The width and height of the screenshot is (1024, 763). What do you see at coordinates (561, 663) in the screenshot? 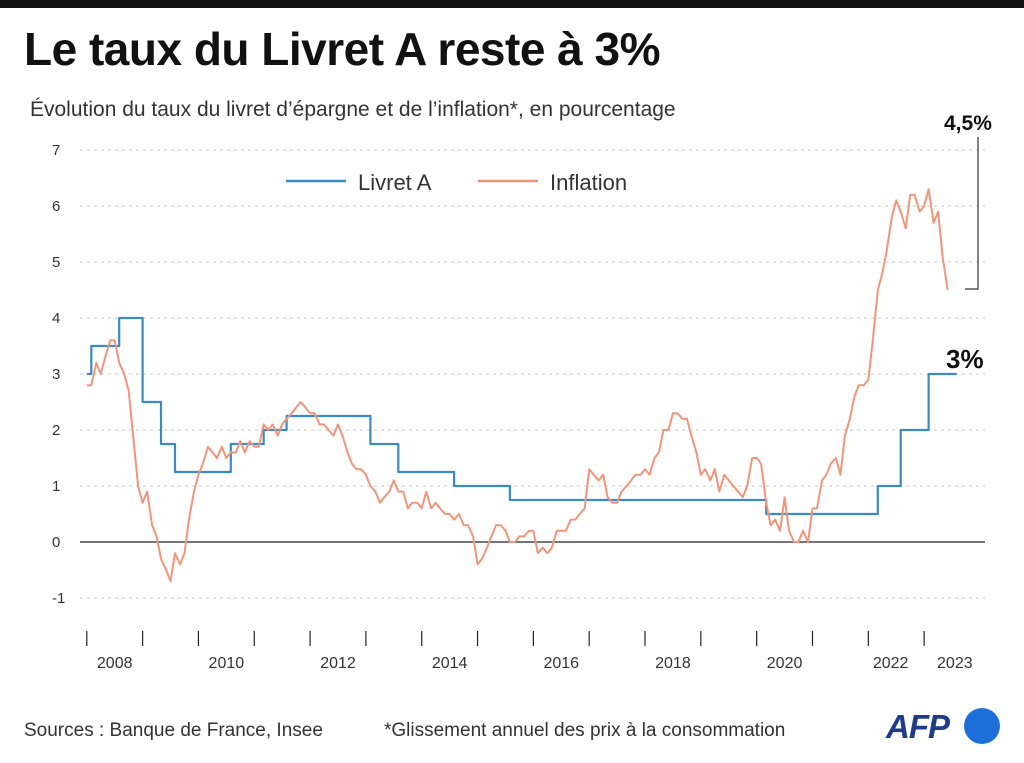
I see `x-tick-label: 2016` at bounding box center [561, 663].